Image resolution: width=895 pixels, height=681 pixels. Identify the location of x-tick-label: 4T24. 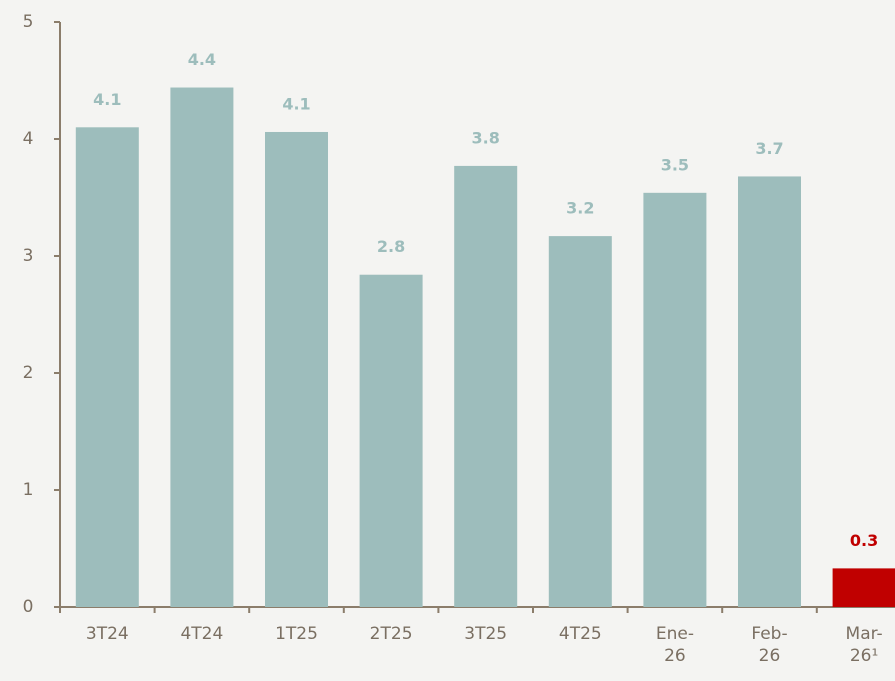
(201, 634).